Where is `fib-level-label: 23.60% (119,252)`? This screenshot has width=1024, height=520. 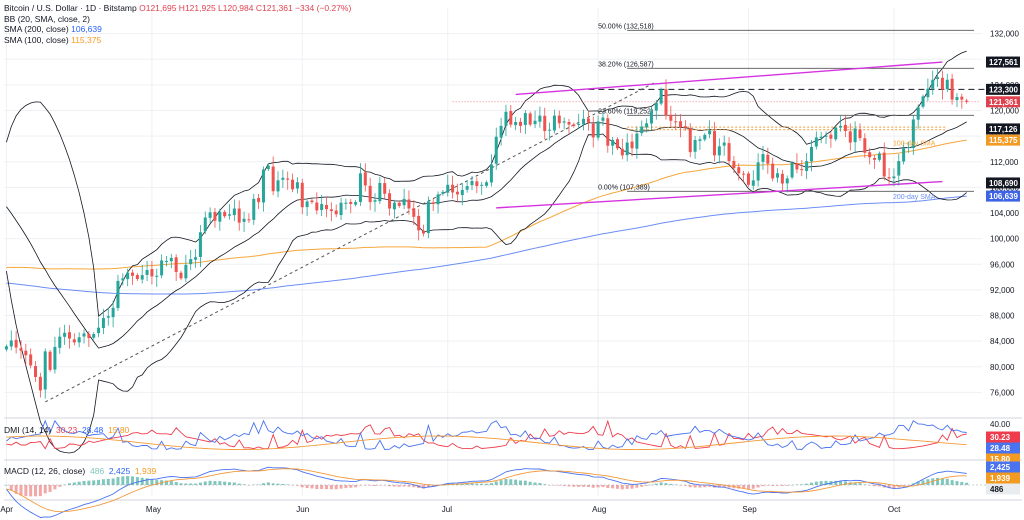 fib-level-label: 23.60% (119,252) is located at coordinates (625, 111).